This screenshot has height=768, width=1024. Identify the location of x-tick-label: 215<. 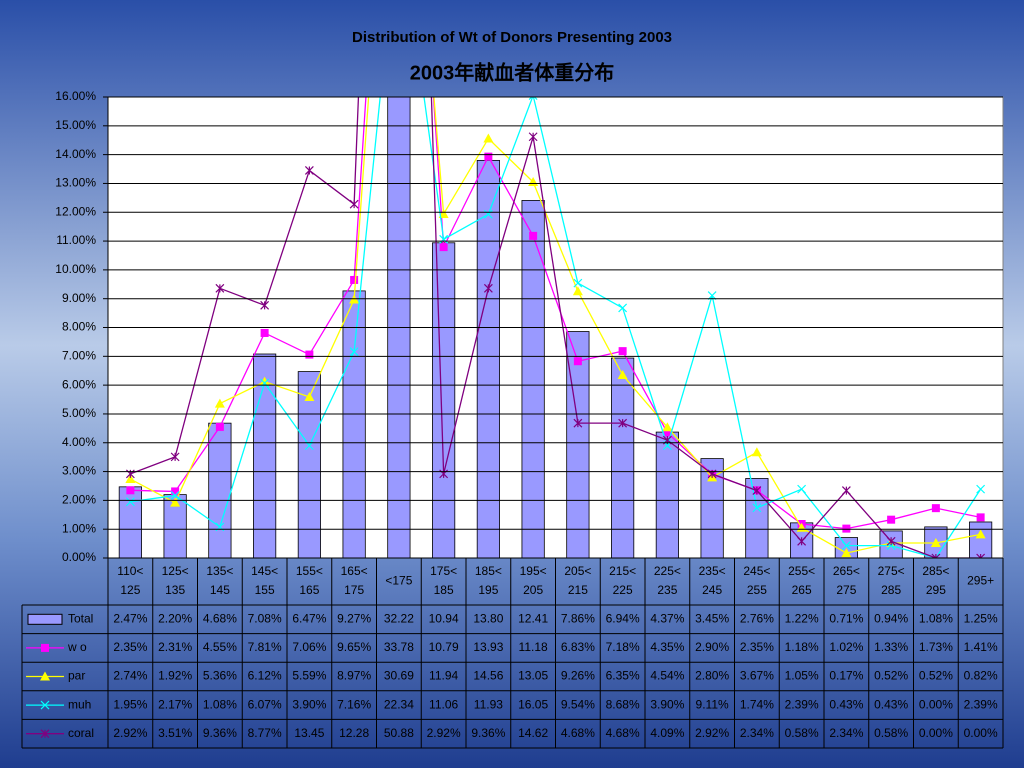
(622, 571).